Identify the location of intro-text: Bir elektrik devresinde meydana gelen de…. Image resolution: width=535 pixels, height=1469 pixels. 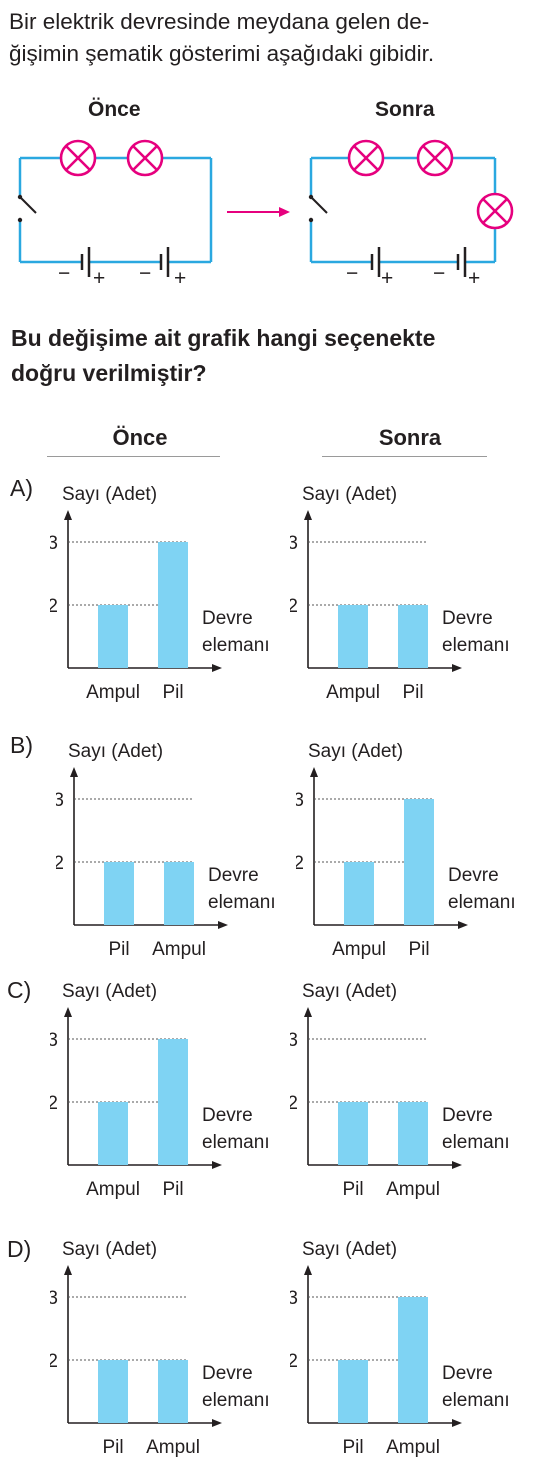
(269, 38).